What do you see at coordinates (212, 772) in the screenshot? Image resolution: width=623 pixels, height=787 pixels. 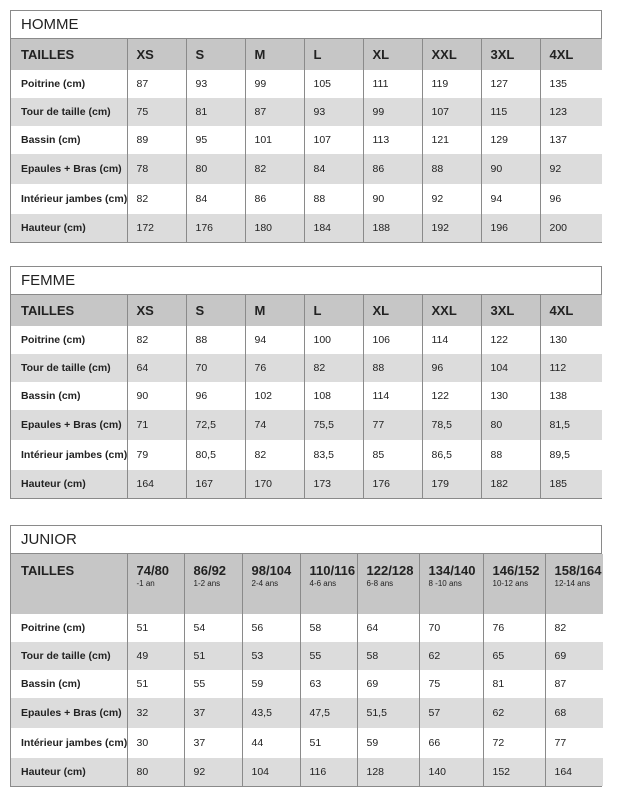 I see `measure-cell: 92` at bounding box center [212, 772].